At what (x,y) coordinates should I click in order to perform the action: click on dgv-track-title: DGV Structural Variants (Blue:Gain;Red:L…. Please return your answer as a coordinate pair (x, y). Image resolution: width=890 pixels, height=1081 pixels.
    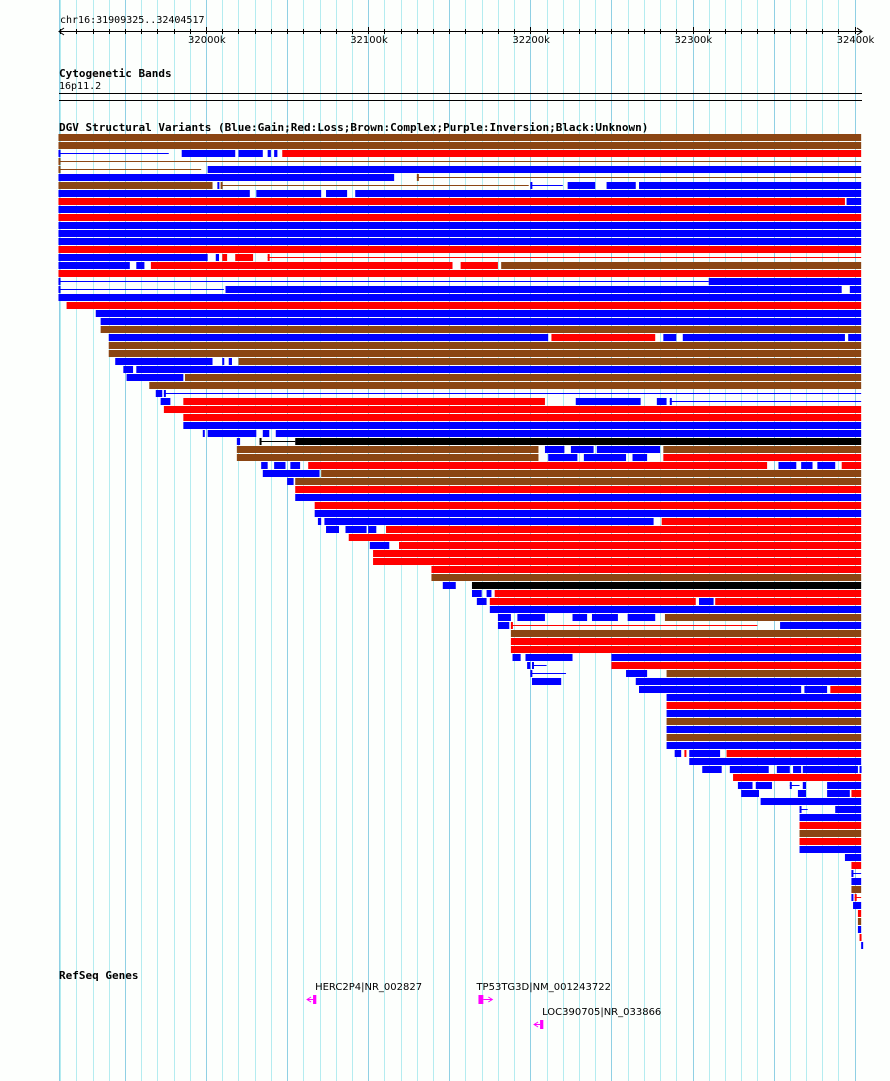
    Looking at the image, I should click on (354, 127).